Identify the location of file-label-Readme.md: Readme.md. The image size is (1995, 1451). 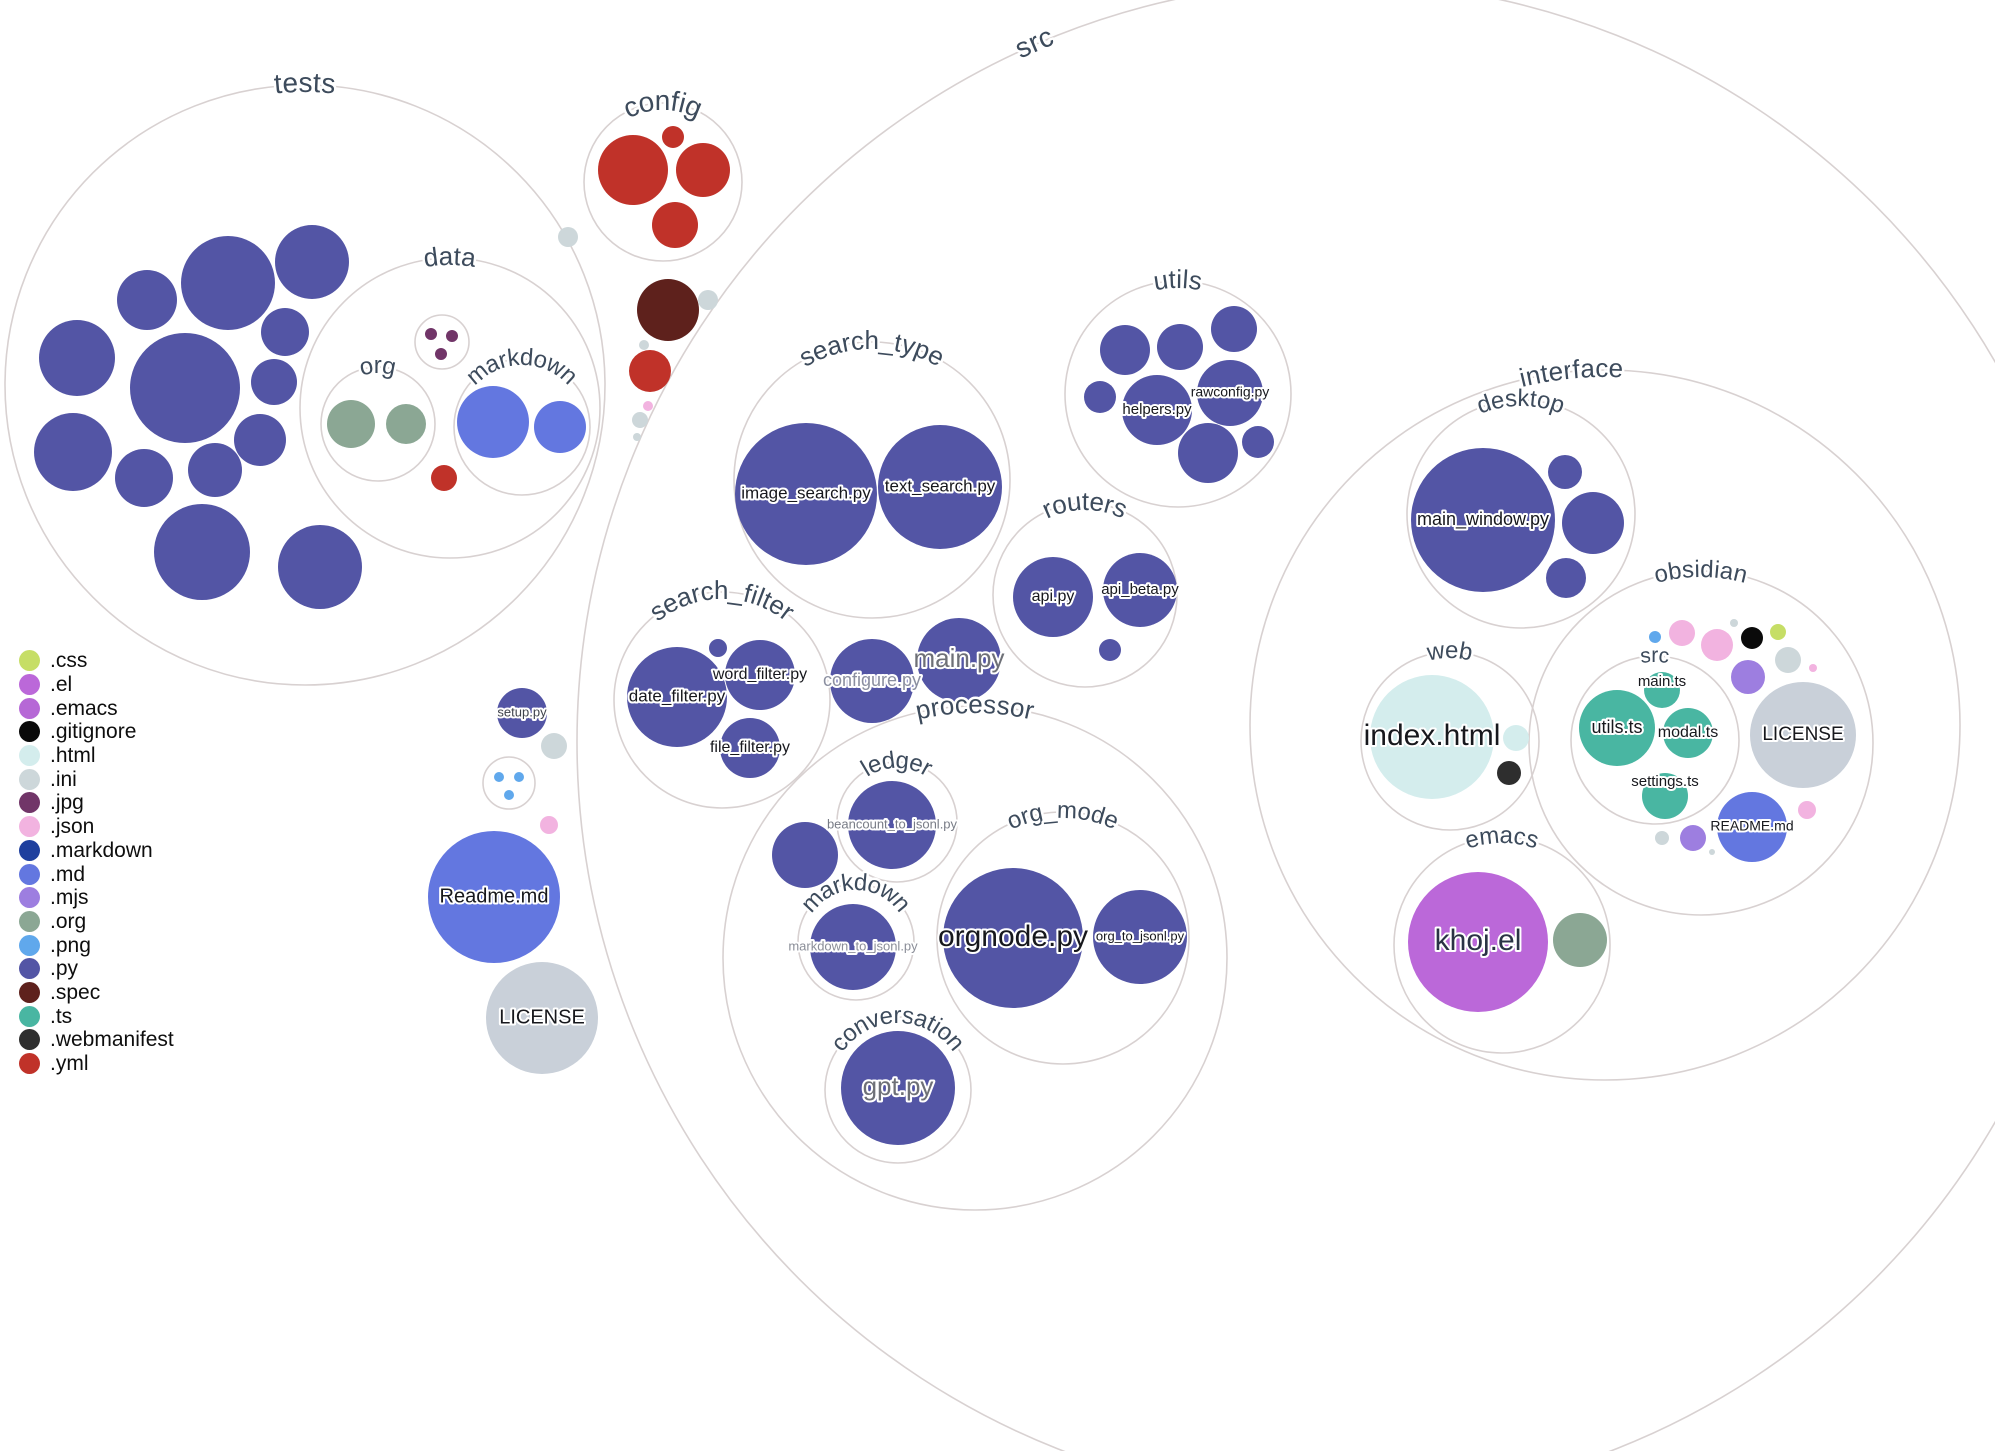
(494, 896).